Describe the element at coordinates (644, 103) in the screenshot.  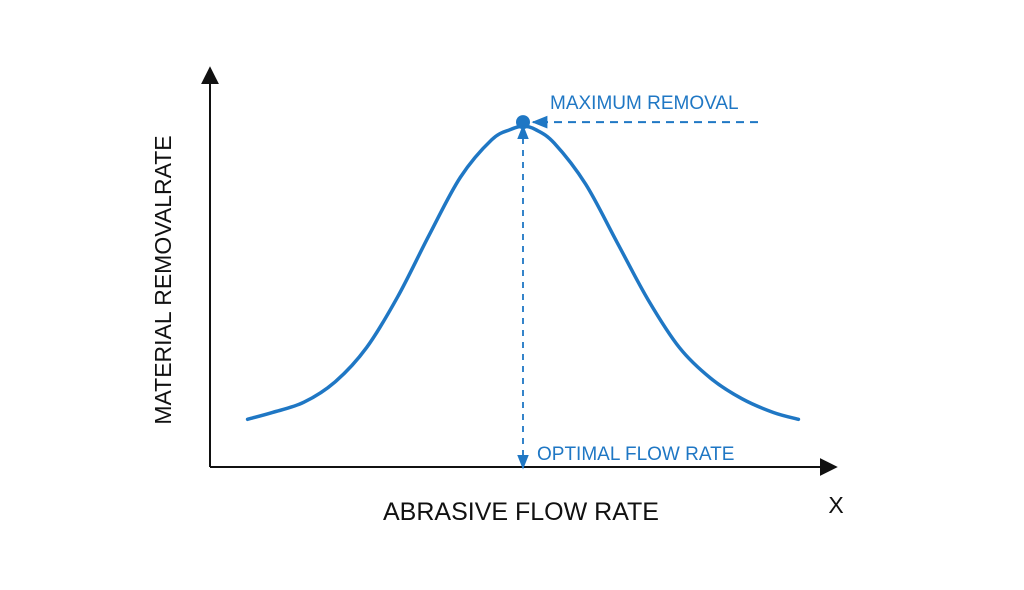
I see `max-removal-label: MAXIMUM REMOVAL` at that location.